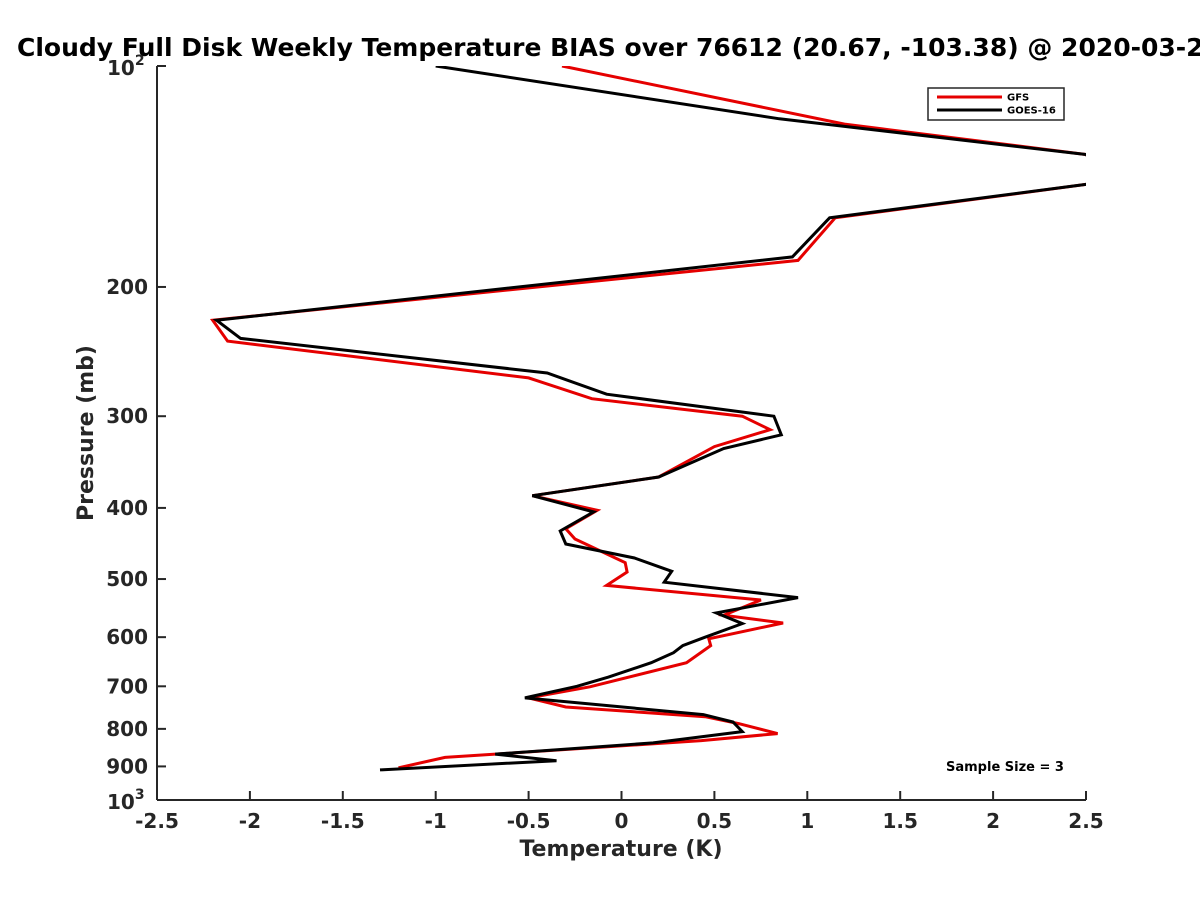  What do you see at coordinates (140, 795) in the screenshot?
I see `y-tick-exponent: 3` at bounding box center [140, 795].